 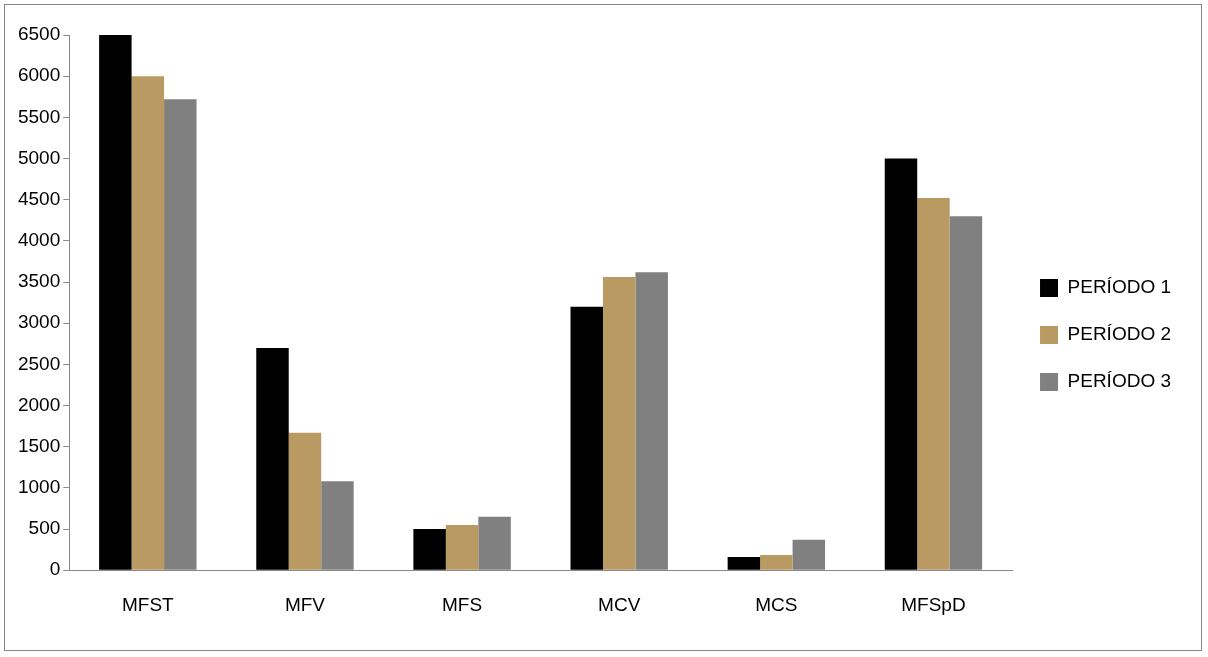 What do you see at coordinates (39, 322) in the screenshot?
I see `y-tick-label: 3000` at bounding box center [39, 322].